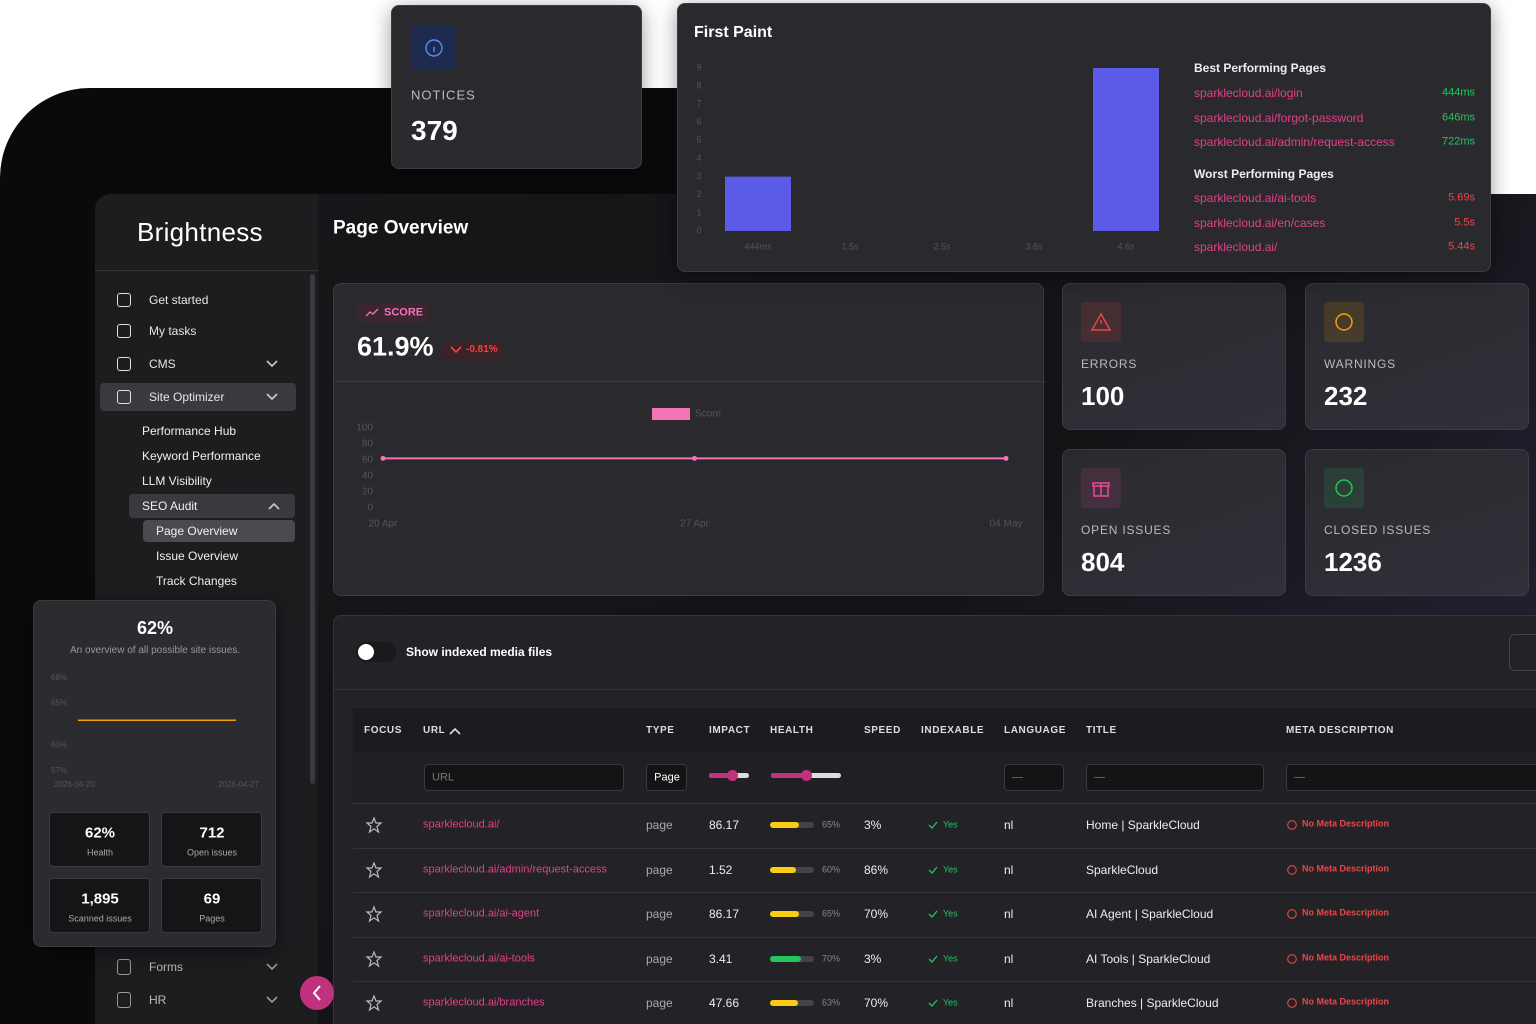 The height and width of the screenshot is (1024, 1536). What do you see at coordinates (1417, 356) in the screenshot?
I see `stat-card: WARNINGS 232` at bounding box center [1417, 356].